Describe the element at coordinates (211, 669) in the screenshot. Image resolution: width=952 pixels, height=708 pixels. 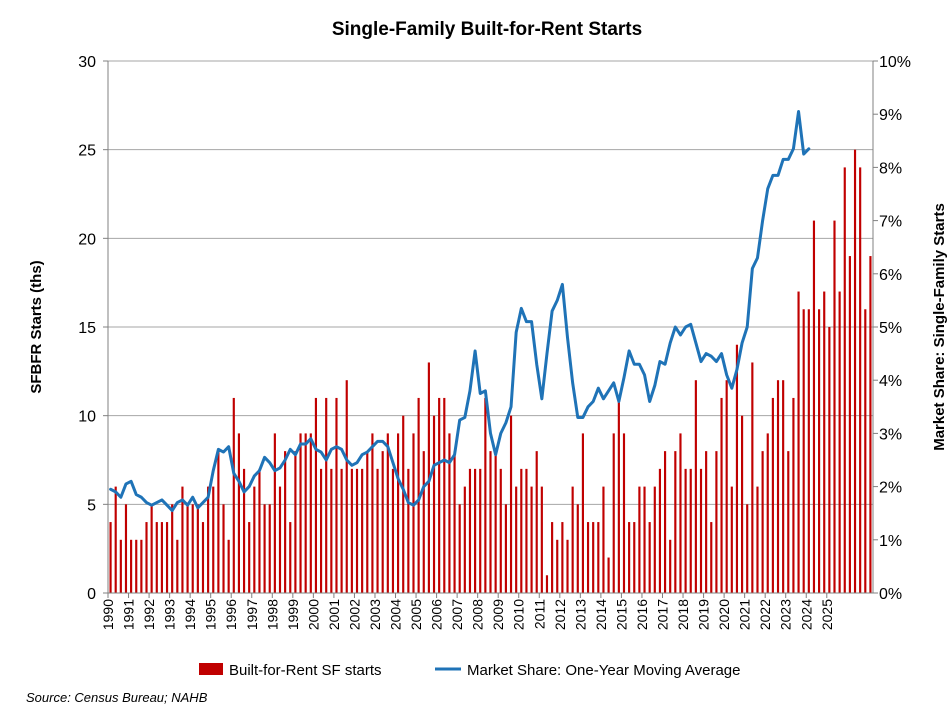
I see `legend-bar-swatch` at that location.